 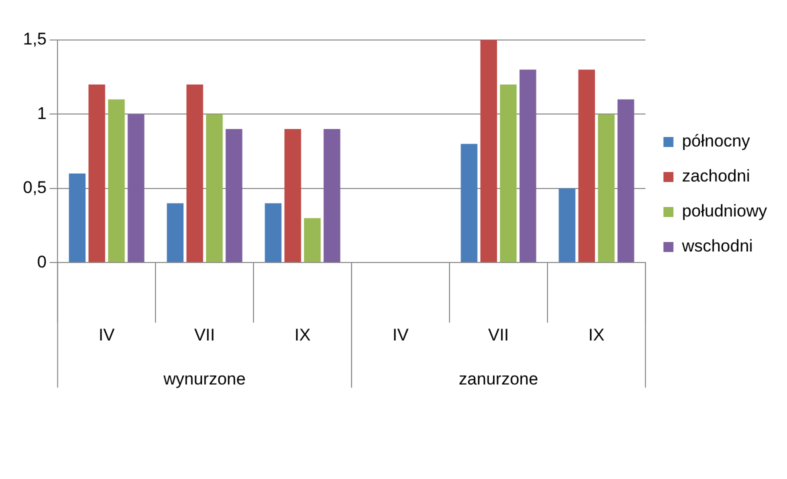 I want to click on y-tick-label: 1,5, so click(x=34, y=39).